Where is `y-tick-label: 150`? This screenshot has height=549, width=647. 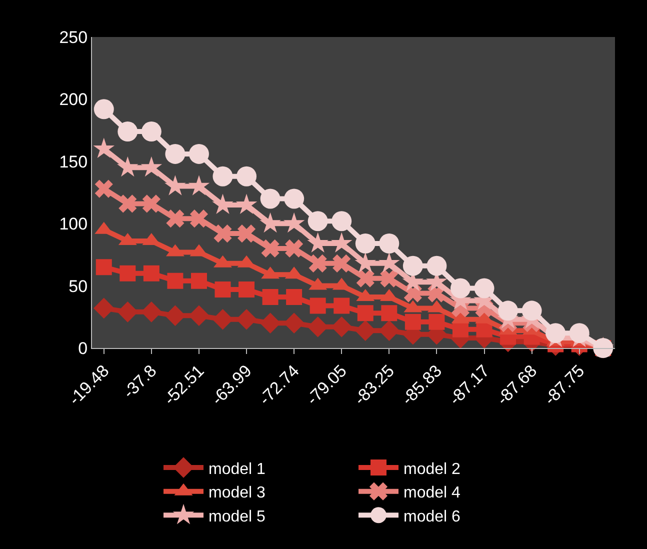 y-tick-label: 150 is located at coordinates (73, 162).